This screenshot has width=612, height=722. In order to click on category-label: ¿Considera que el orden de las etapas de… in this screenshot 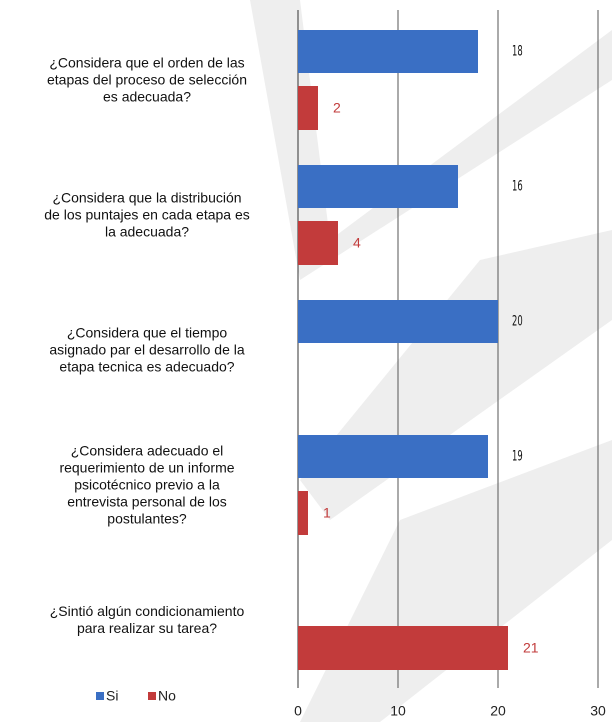, I will do `click(147, 79)`.